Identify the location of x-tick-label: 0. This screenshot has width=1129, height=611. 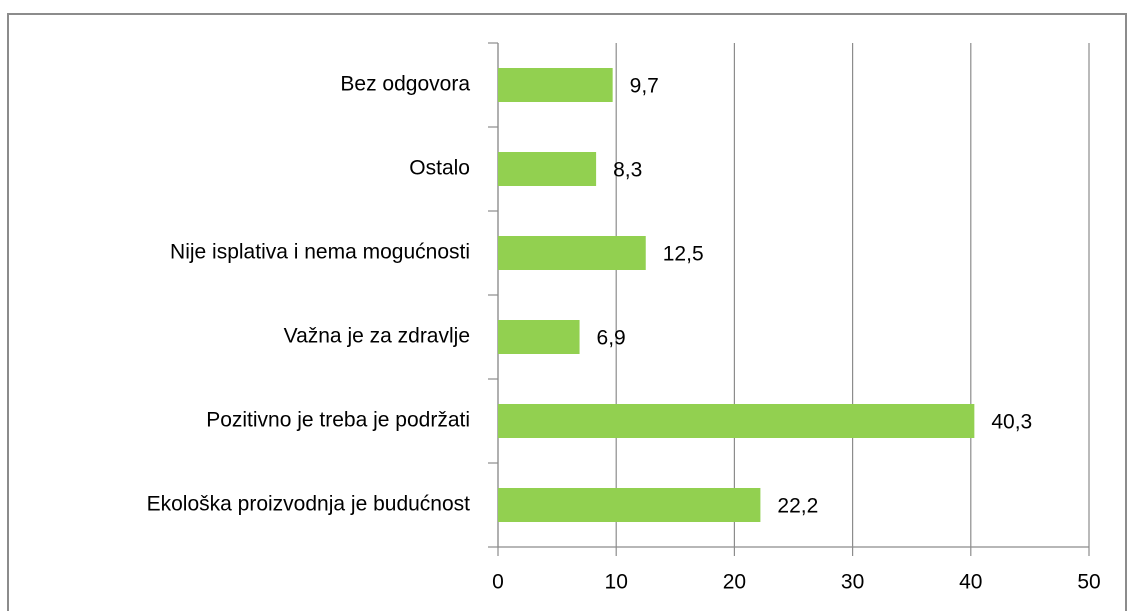
(498, 582).